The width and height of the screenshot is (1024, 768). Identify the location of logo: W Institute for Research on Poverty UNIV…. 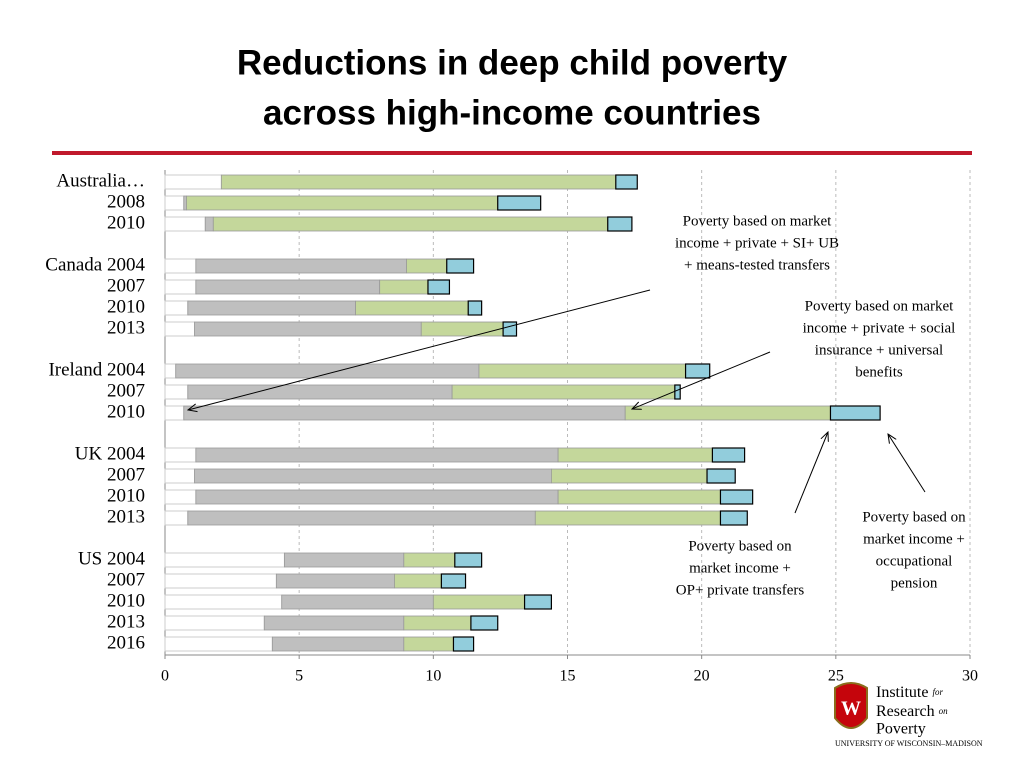
(908, 715).